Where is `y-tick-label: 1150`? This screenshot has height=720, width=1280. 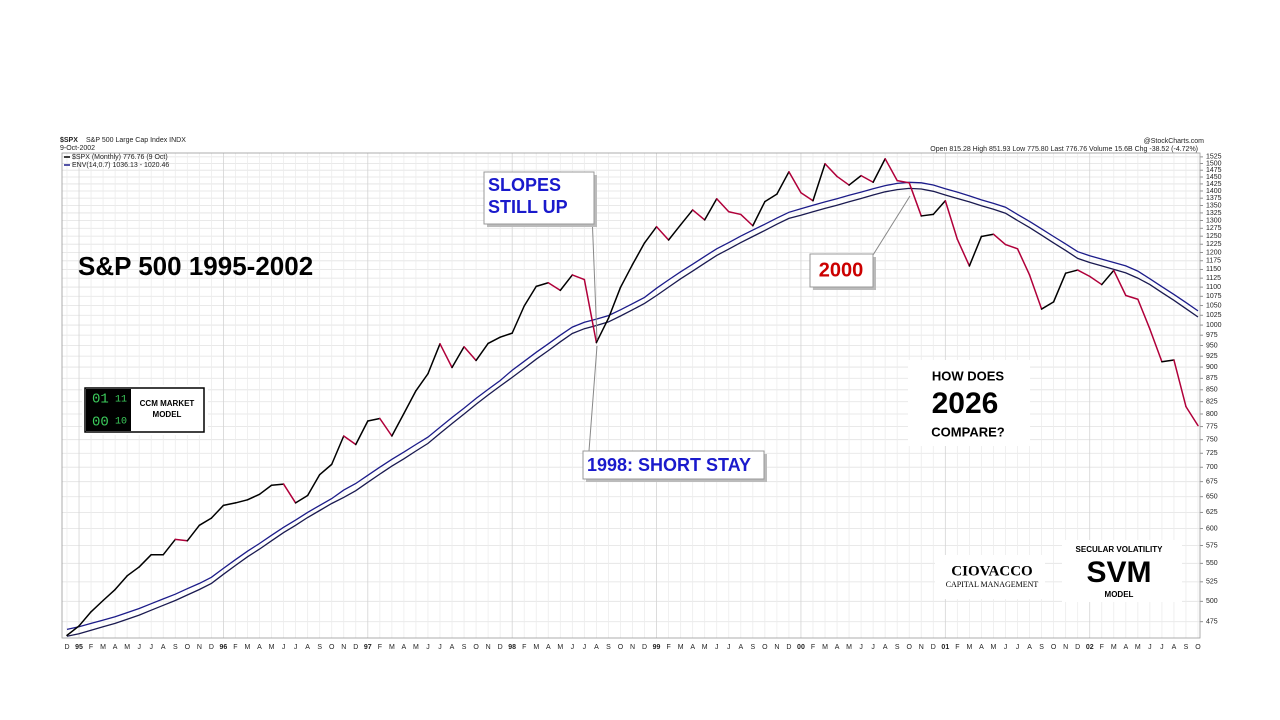
y-tick-label: 1150 is located at coordinates (1213, 269).